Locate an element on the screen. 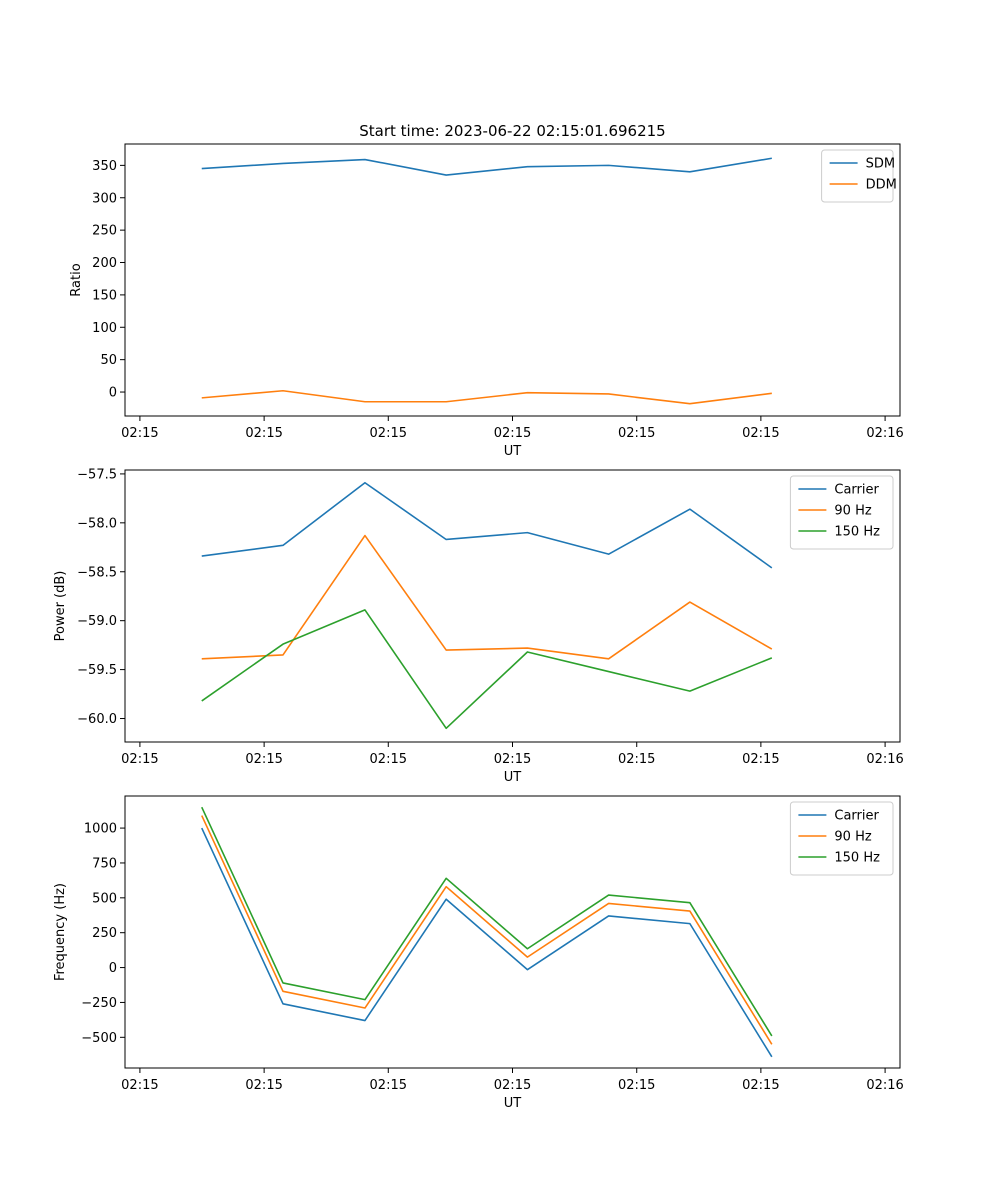  y-tick-label: 1000 is located at coordinates (100, 829).